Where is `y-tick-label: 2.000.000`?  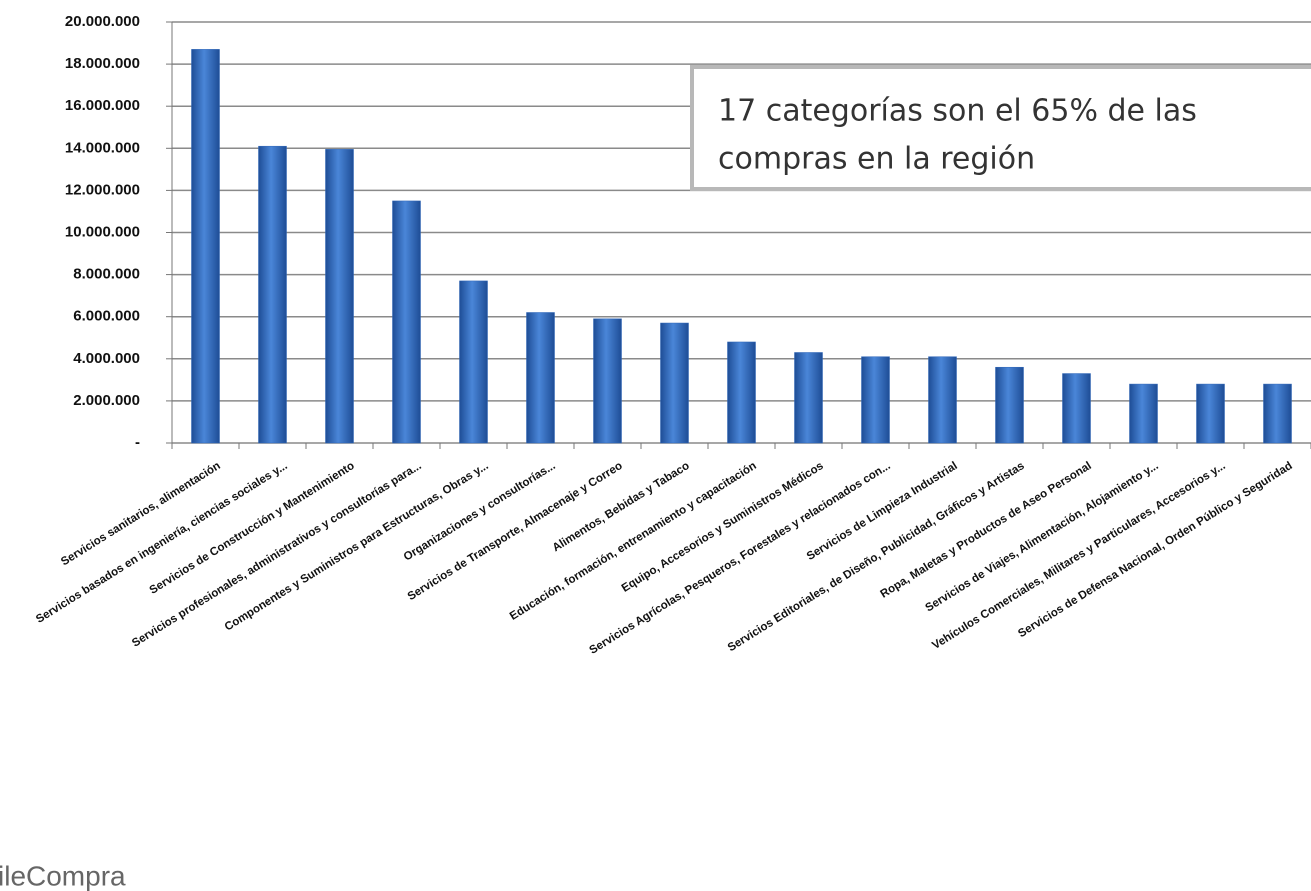
y-tick-label: 2.000.000 is located at coordinates (106, 400).